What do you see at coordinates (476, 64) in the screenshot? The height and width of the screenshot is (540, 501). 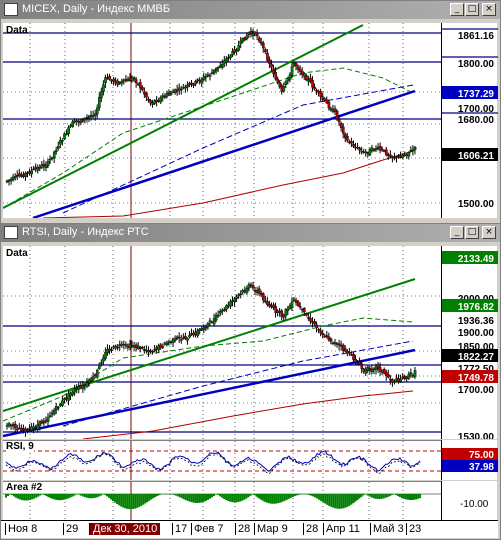 I see `axis-tick-label: 1800.00` at bounding box center [476, 64].